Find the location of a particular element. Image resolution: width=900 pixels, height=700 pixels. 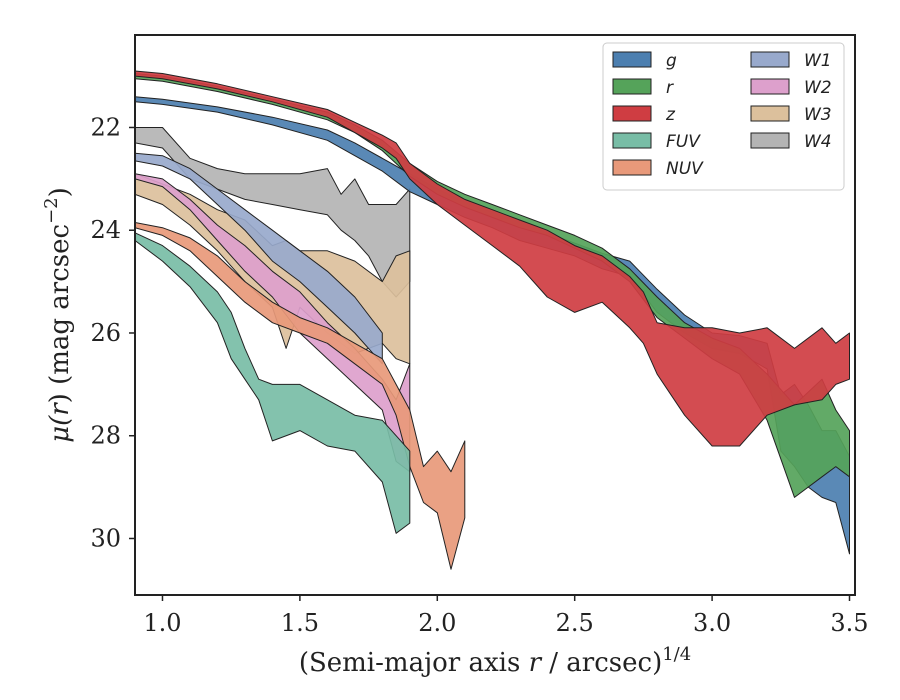

legend-label-g: g is located at coordinates (671, 61).